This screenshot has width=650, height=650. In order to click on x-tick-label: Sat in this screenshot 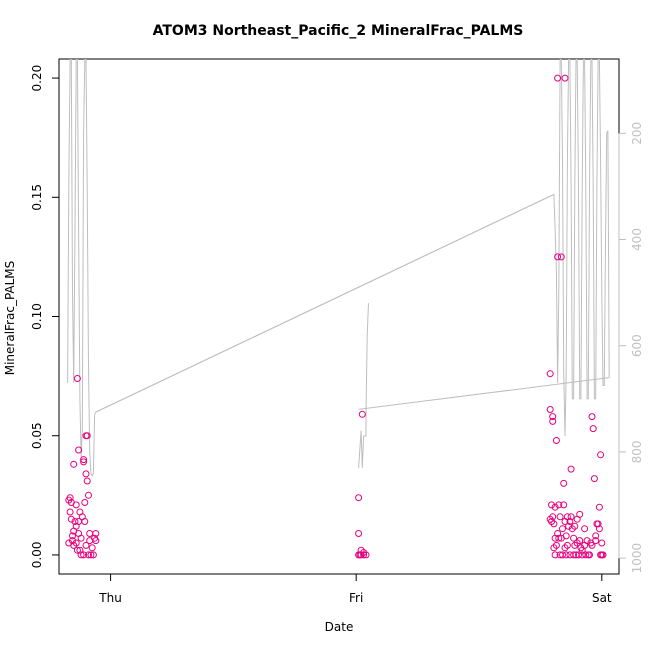, I will do `click(602, 598)`.